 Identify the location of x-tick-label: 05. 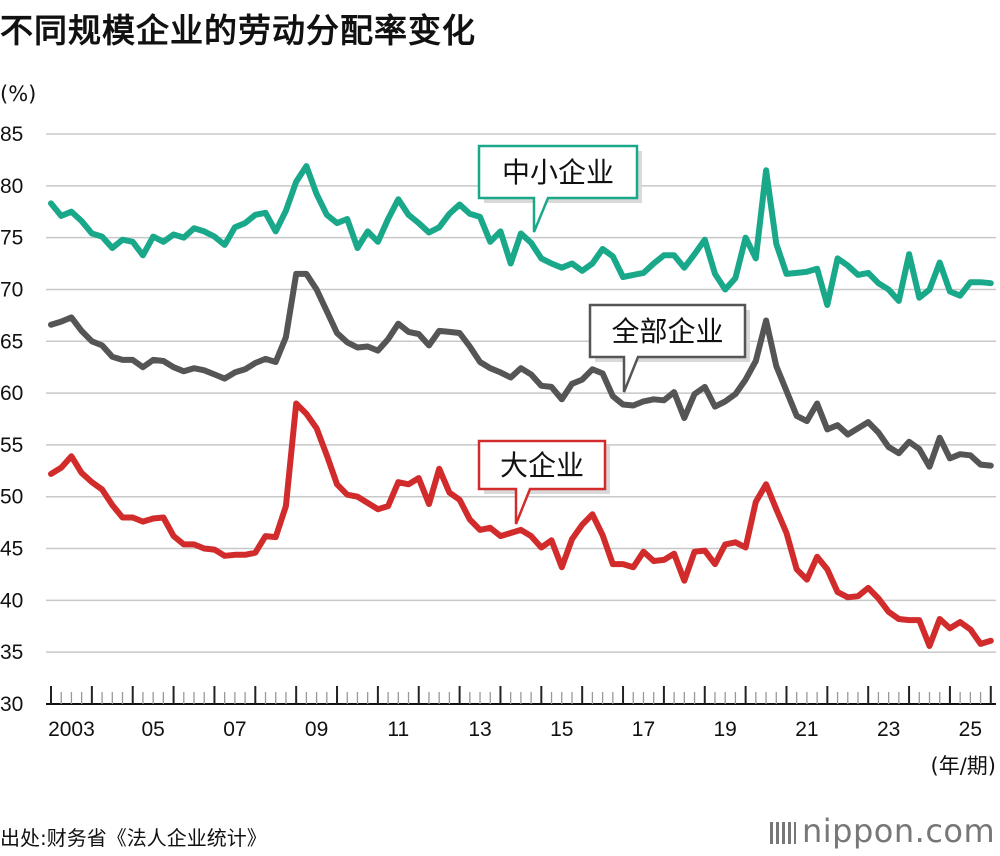
(152, 729).